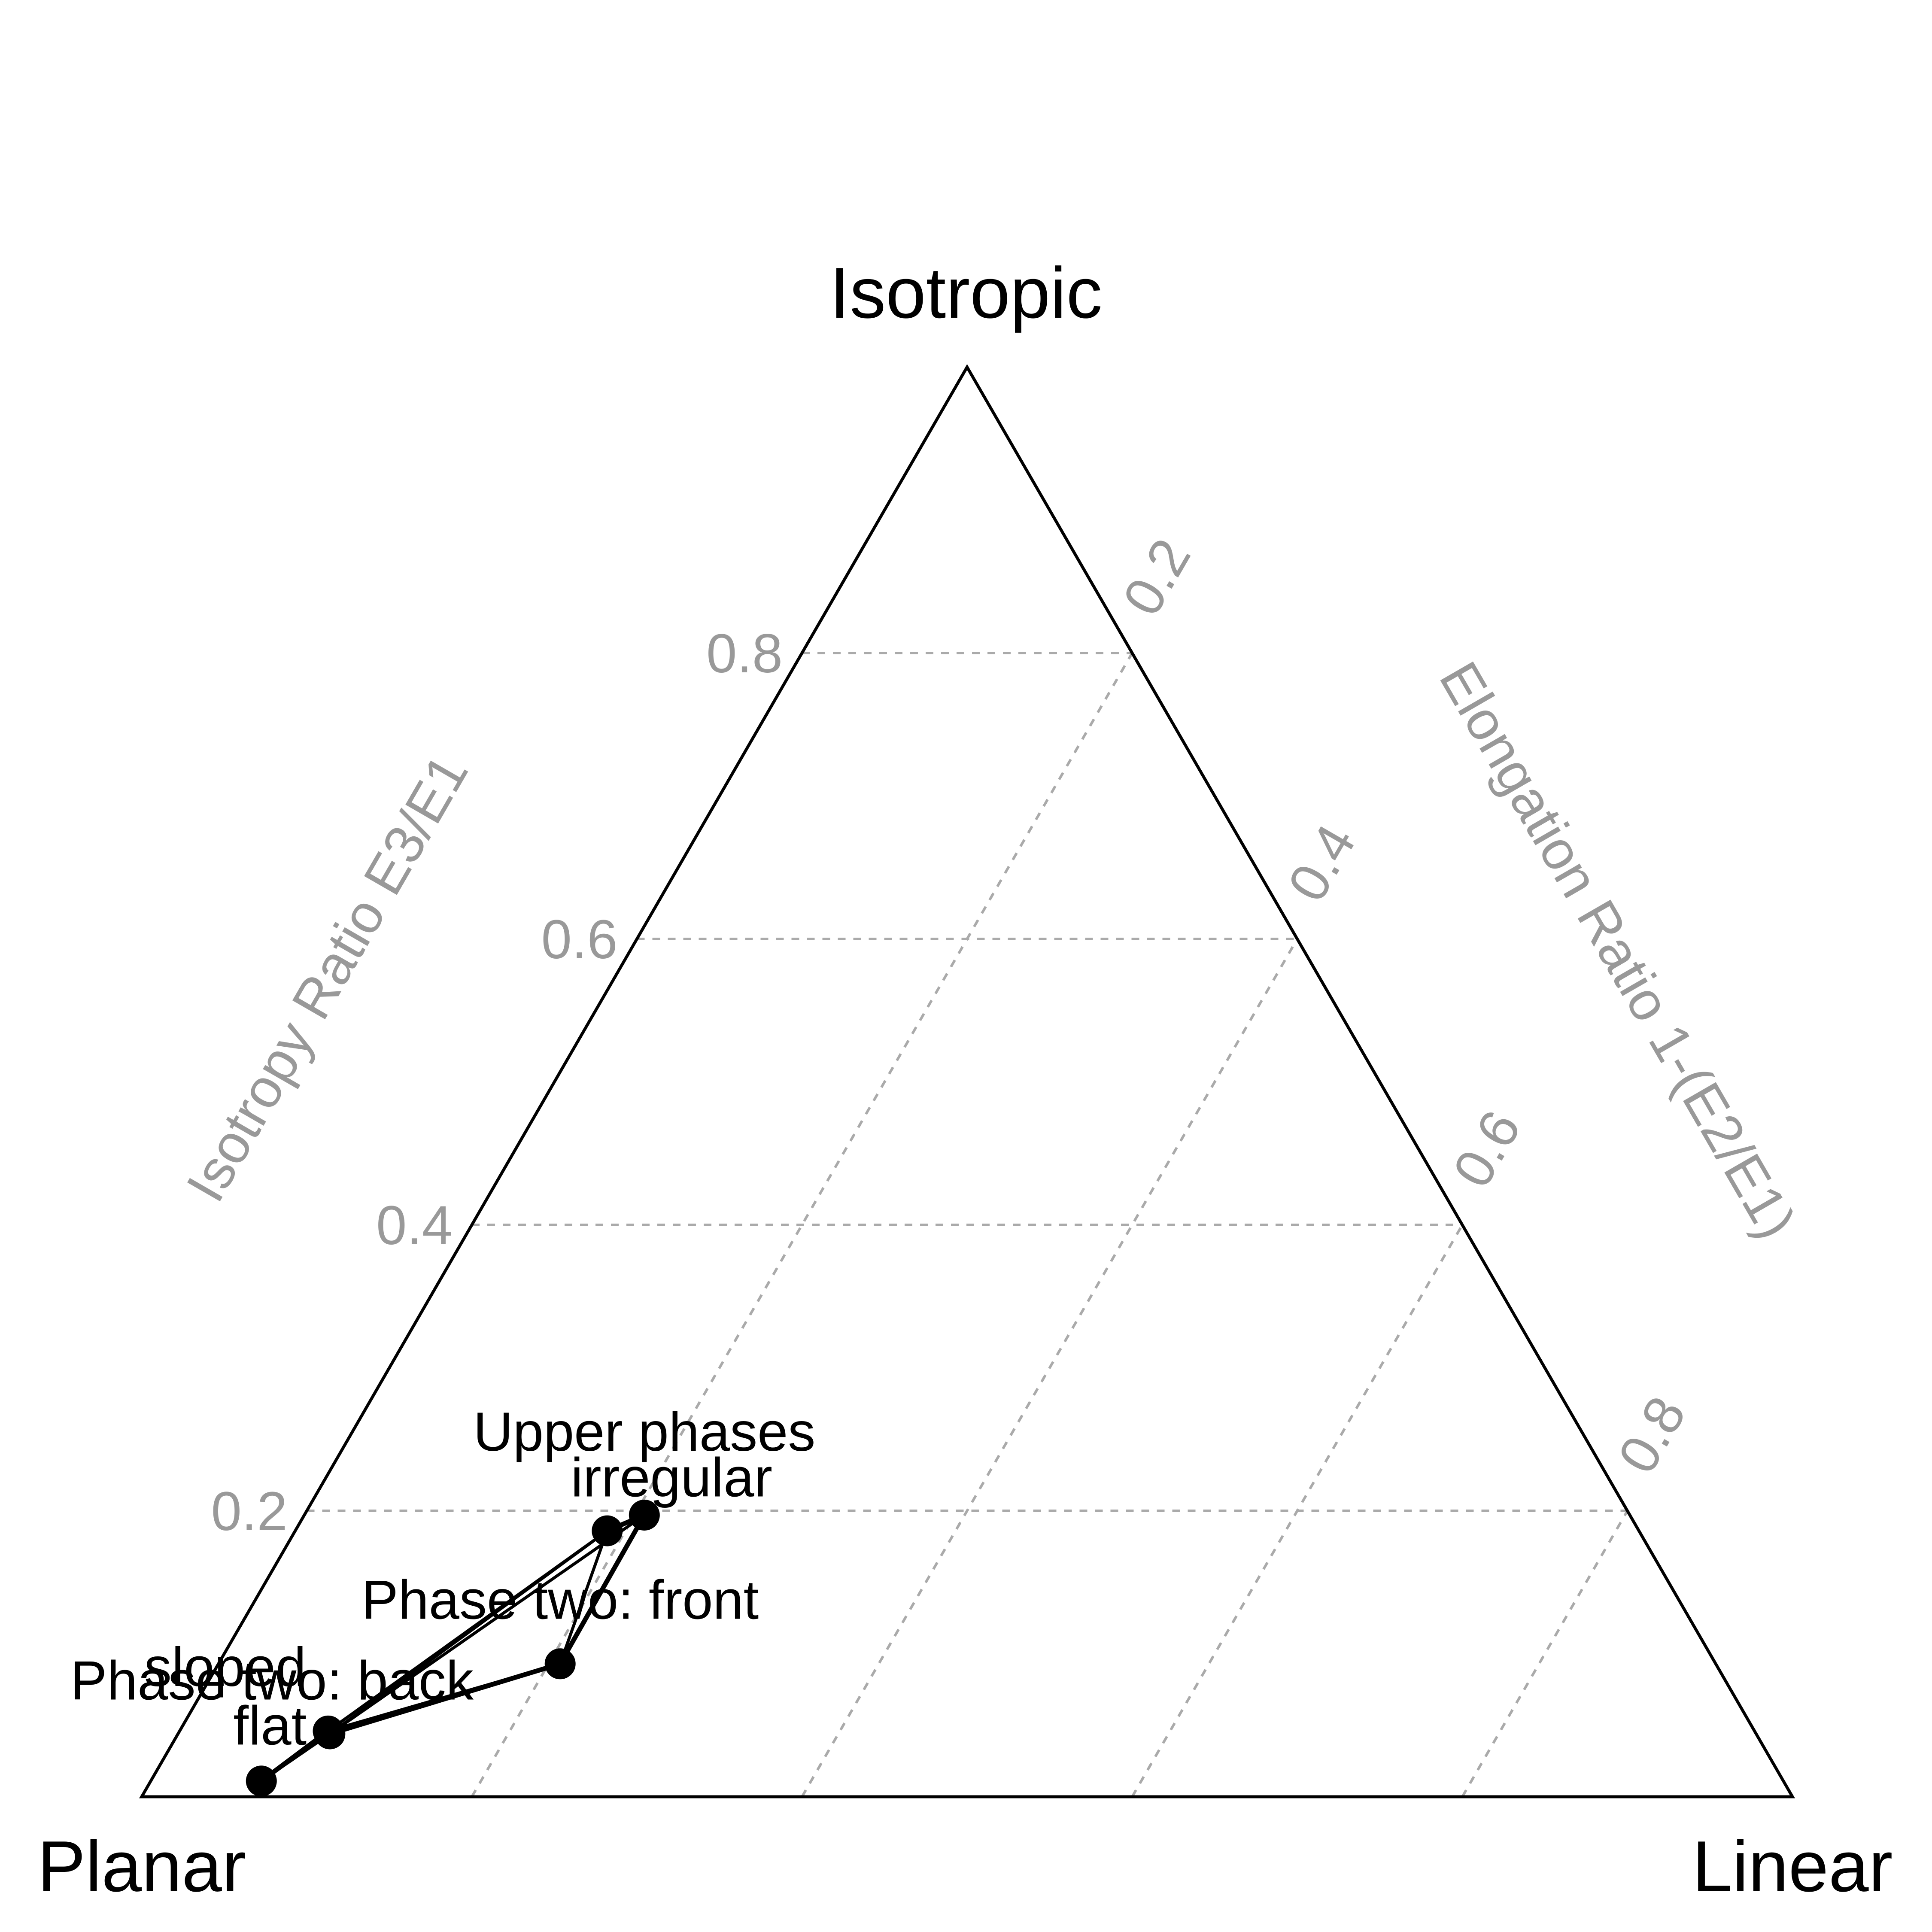 The image size is (1932, 1932). What do you see at coordinates (672, 1478) in the screenshot?
I see `point-label: irregular` at bounding box center [672, 1478].